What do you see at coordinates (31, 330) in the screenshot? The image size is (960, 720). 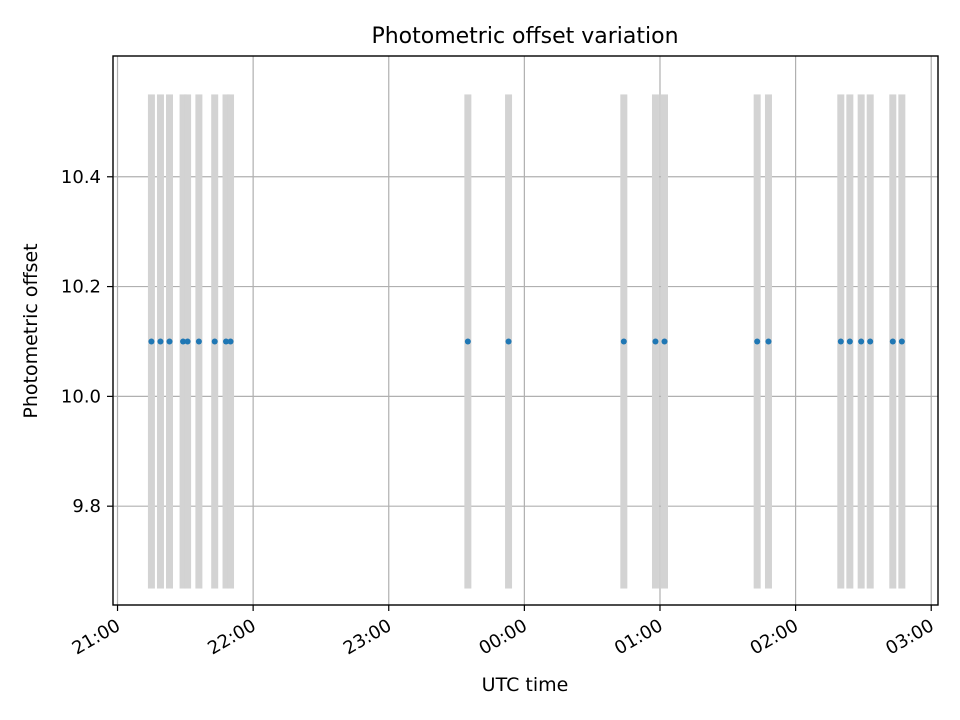 I see `y-axis-label: Photometric offset` at bounding box center [31, 330].